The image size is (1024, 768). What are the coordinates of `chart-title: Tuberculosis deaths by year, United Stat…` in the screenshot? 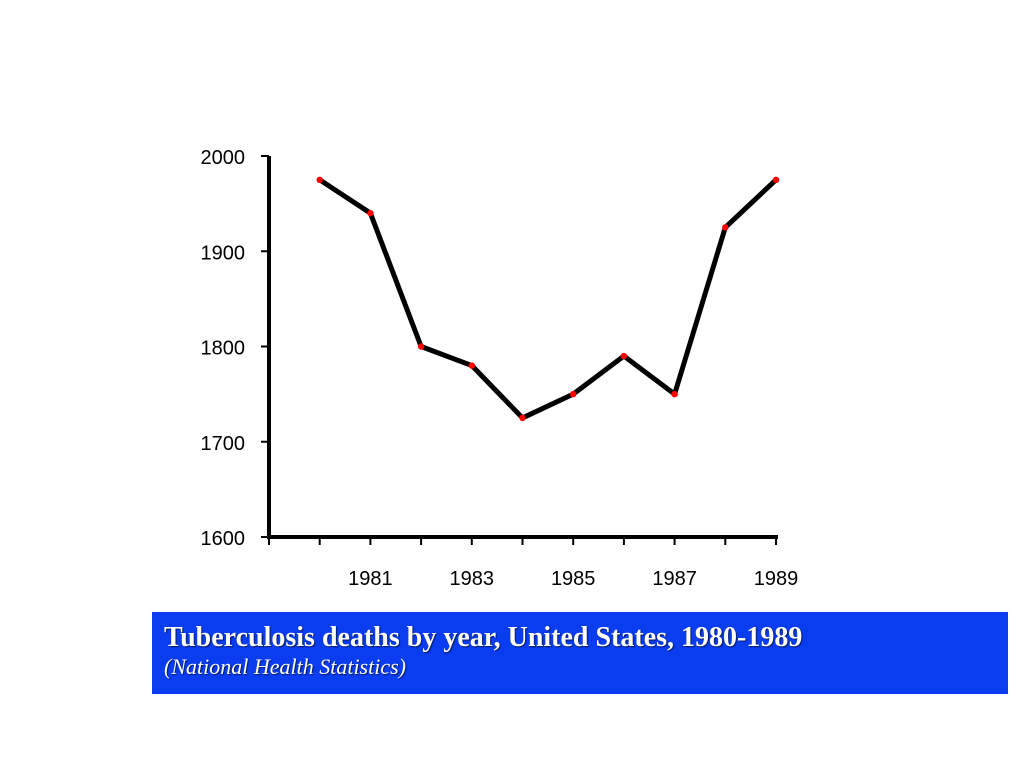 It's located at (483, 637).